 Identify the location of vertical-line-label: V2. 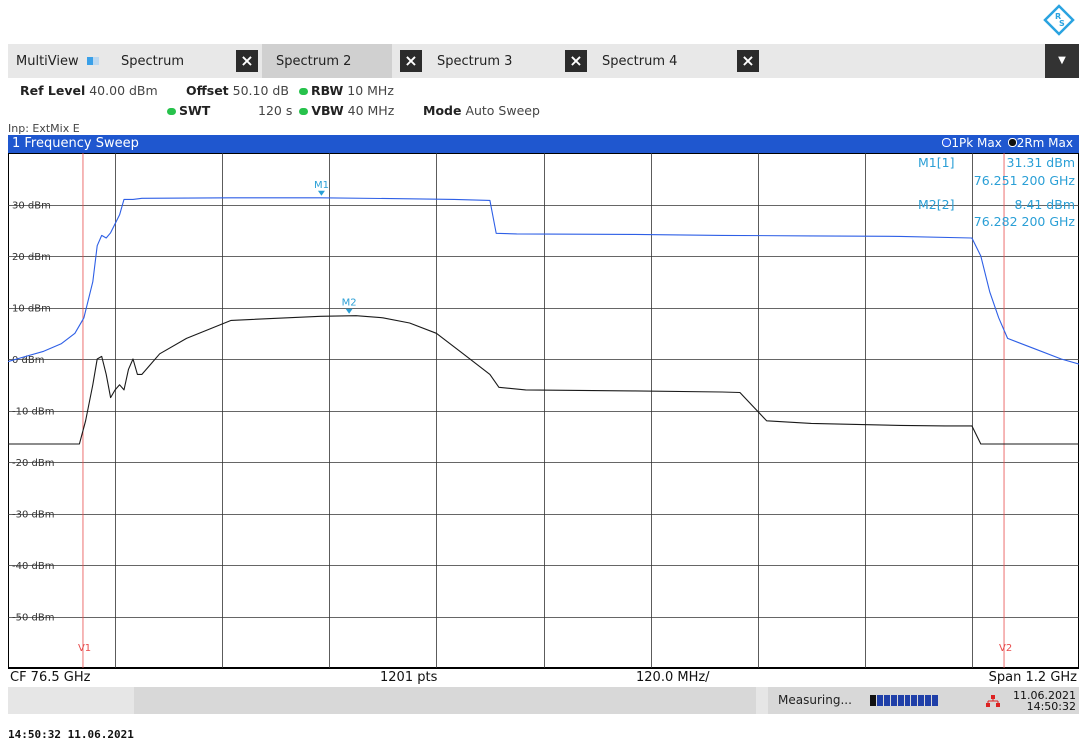
(1005, 648).